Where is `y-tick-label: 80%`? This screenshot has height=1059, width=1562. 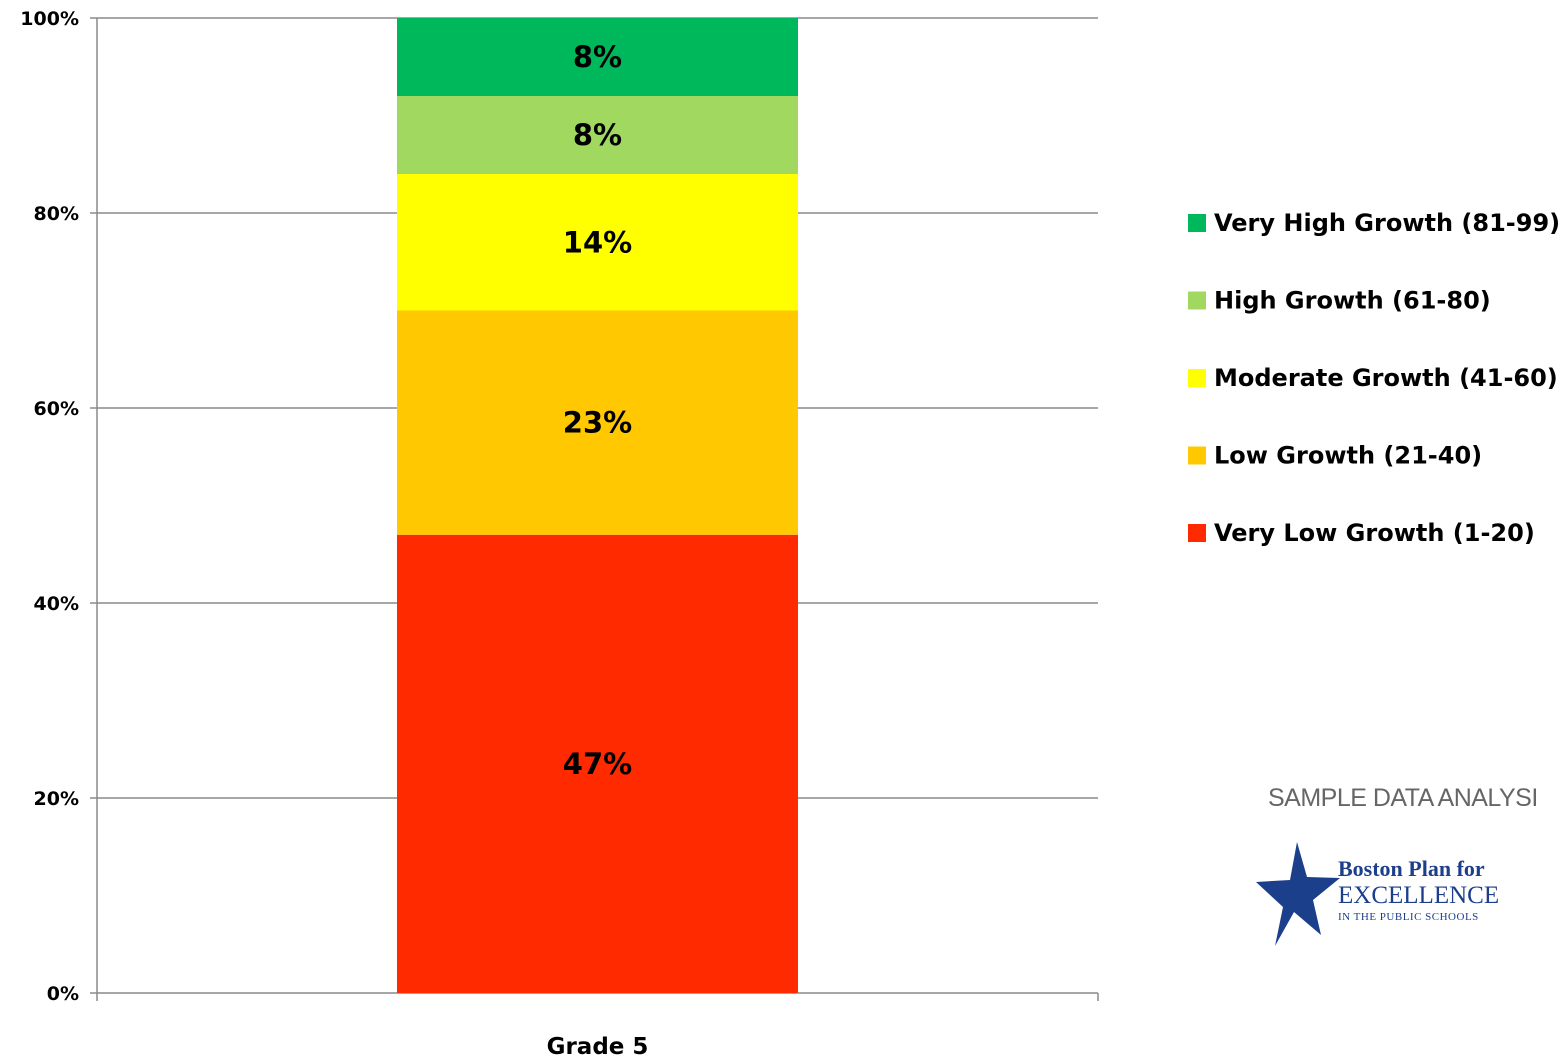 y-tick-label: 80% is located at coordinates (56, 214).